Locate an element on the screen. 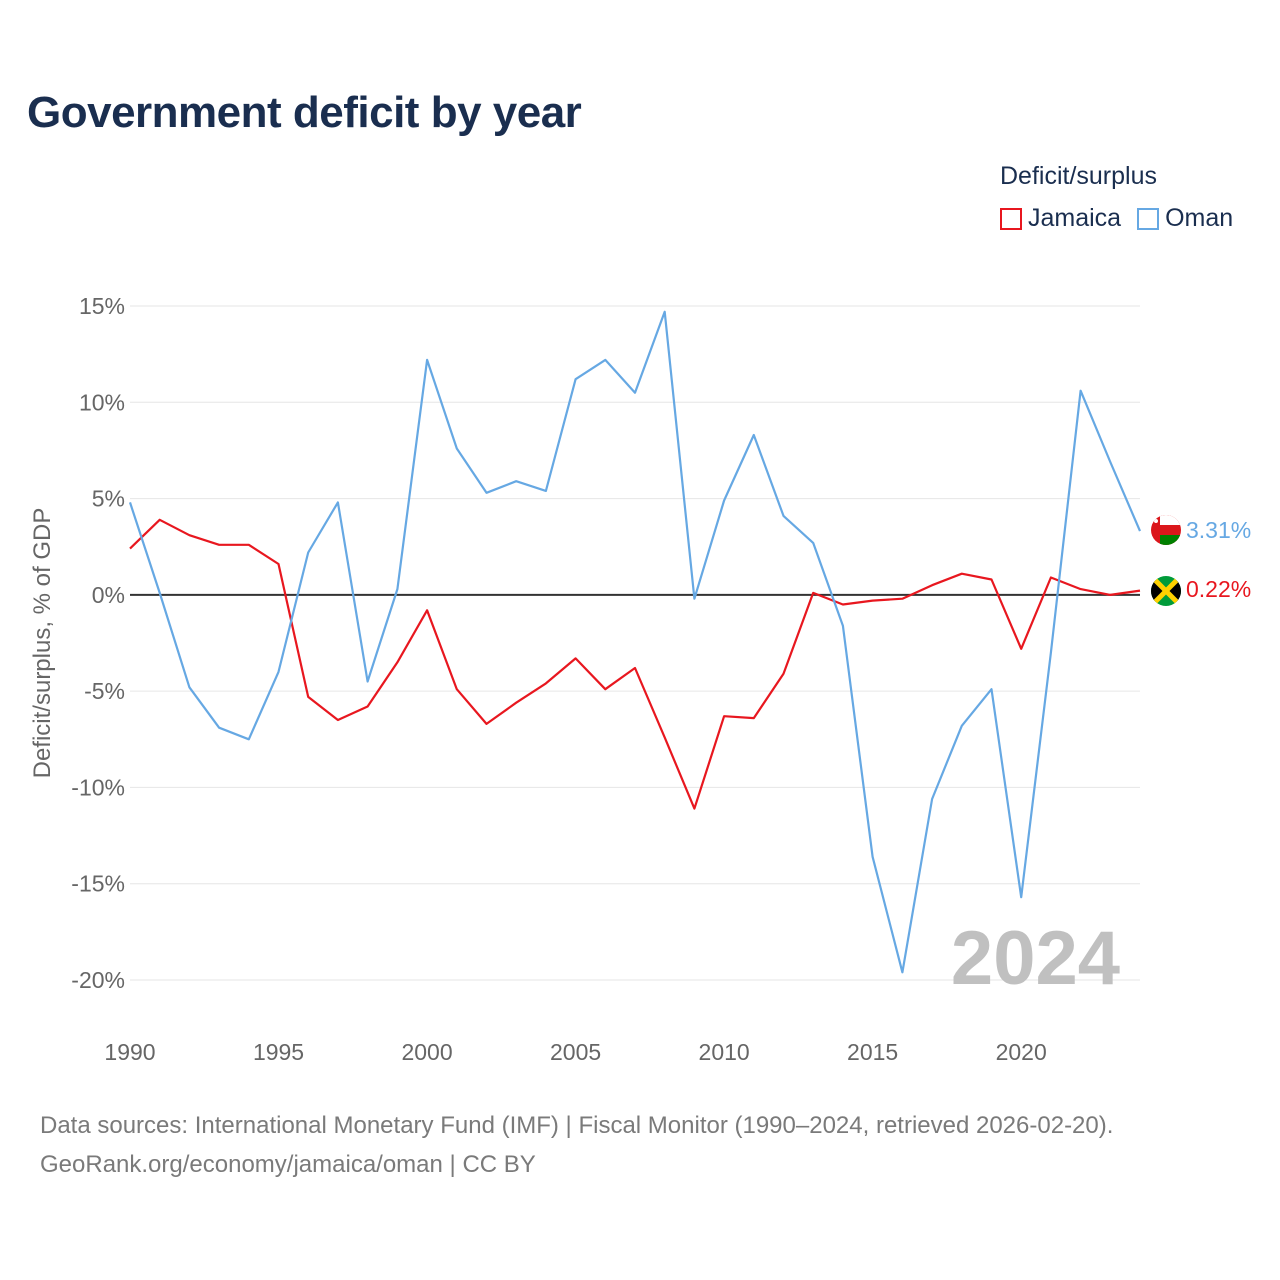 The image size is (1280, 1280). y-tick-label: -15% is located at coordinates (98, 884).